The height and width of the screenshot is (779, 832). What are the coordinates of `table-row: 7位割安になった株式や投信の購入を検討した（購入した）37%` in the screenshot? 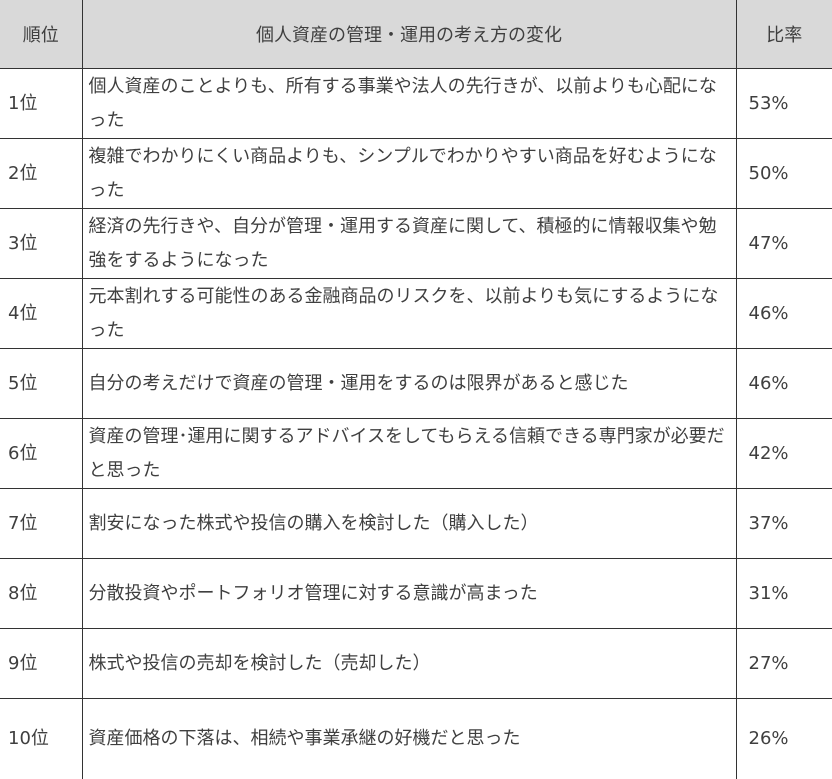 It's located at (416, 524).